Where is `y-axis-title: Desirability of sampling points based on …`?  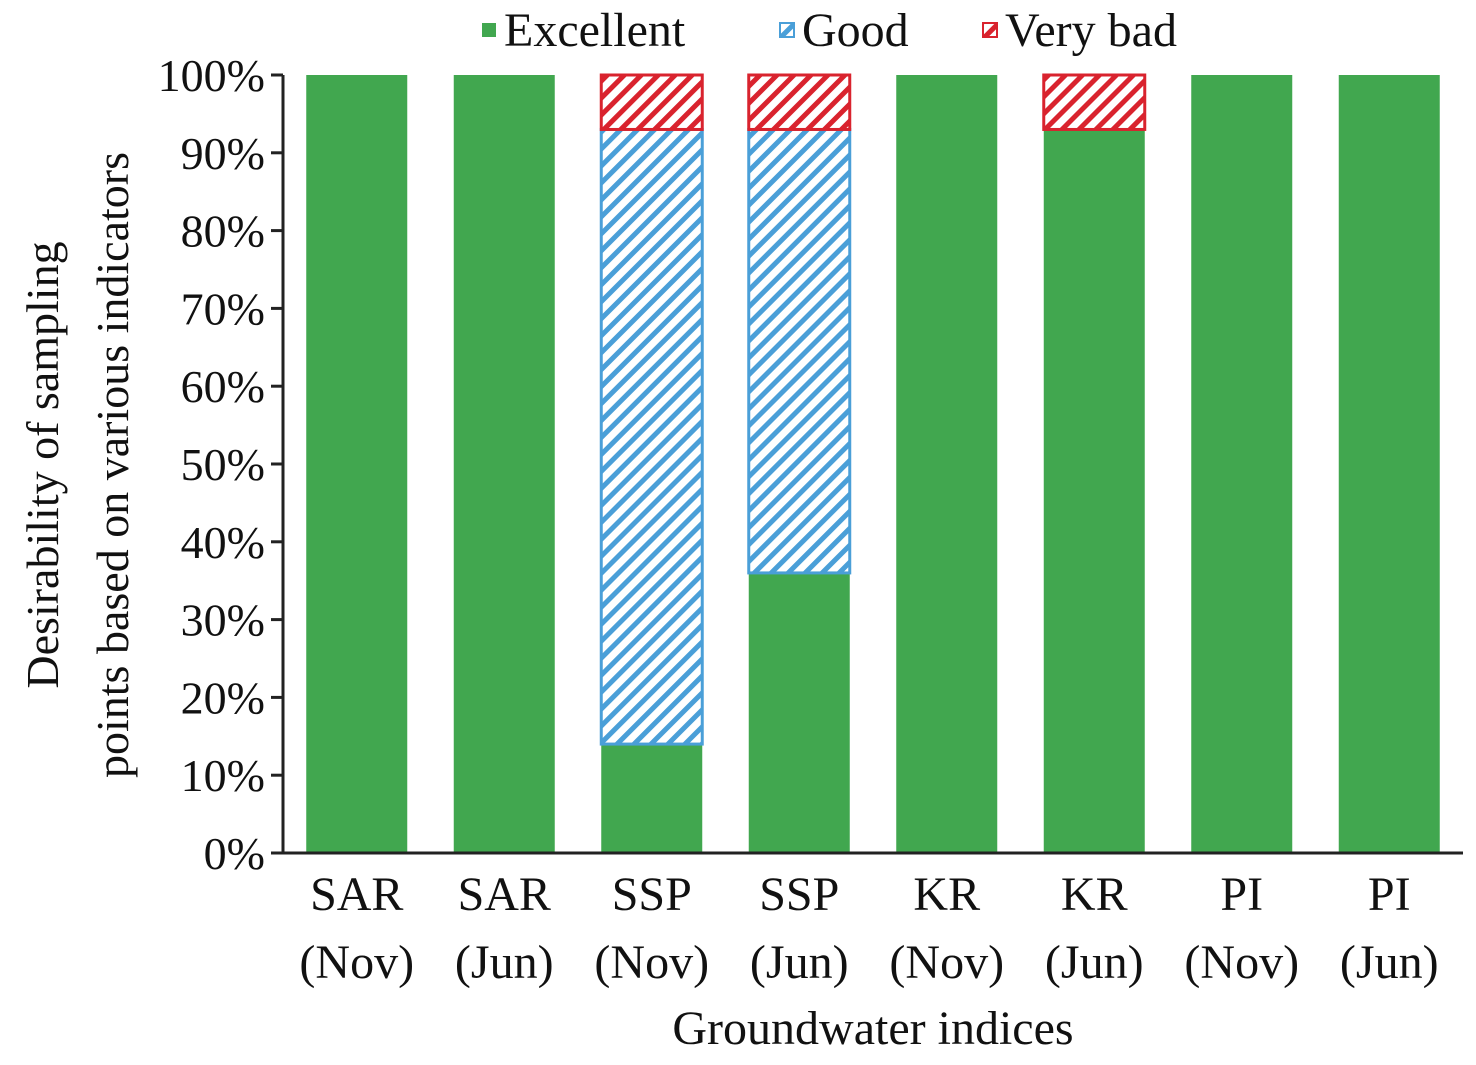
y-axis-title: Desirability of sampling points based on … is located at coordinates (77, 465).